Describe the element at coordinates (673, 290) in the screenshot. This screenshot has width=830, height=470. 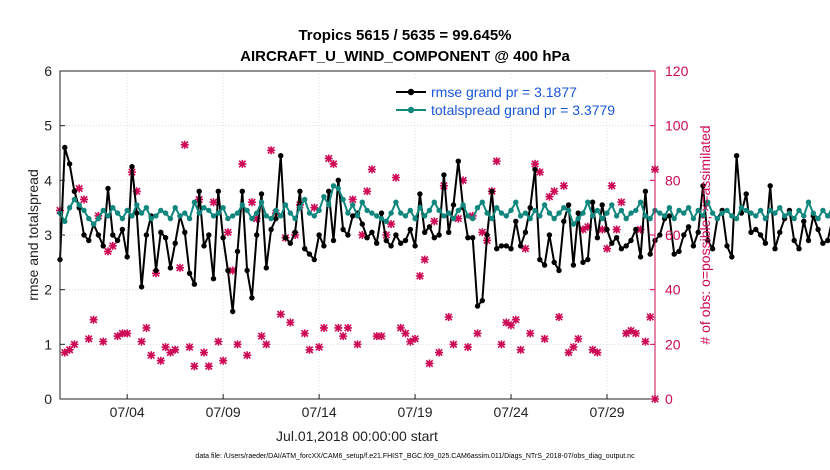
I see `y-right-tick-label: 40` at that location.